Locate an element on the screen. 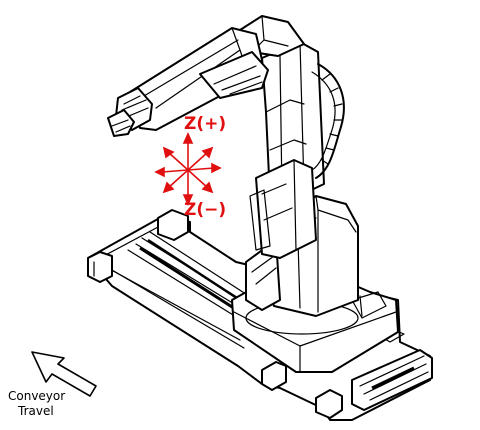 The height and width of the screenshot is (430, 480). axis-indicator: Z(+) Z(−) is located at coordinates (190, 167).